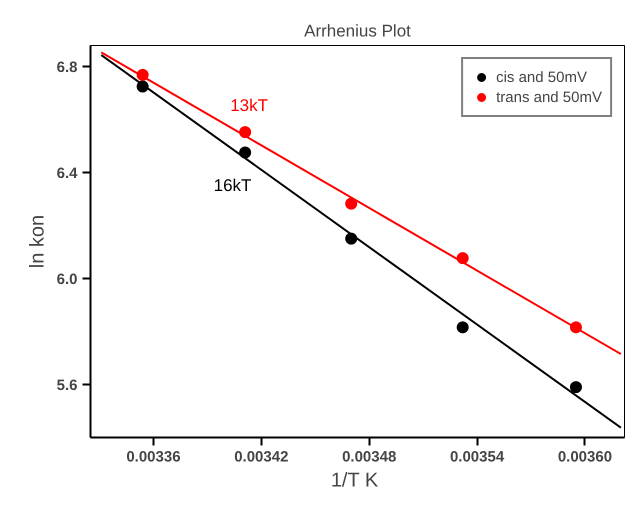  Describe the element at coordinates (369, 457) in the screenshot. I see `x-tick-label: 0.00348` at that location.